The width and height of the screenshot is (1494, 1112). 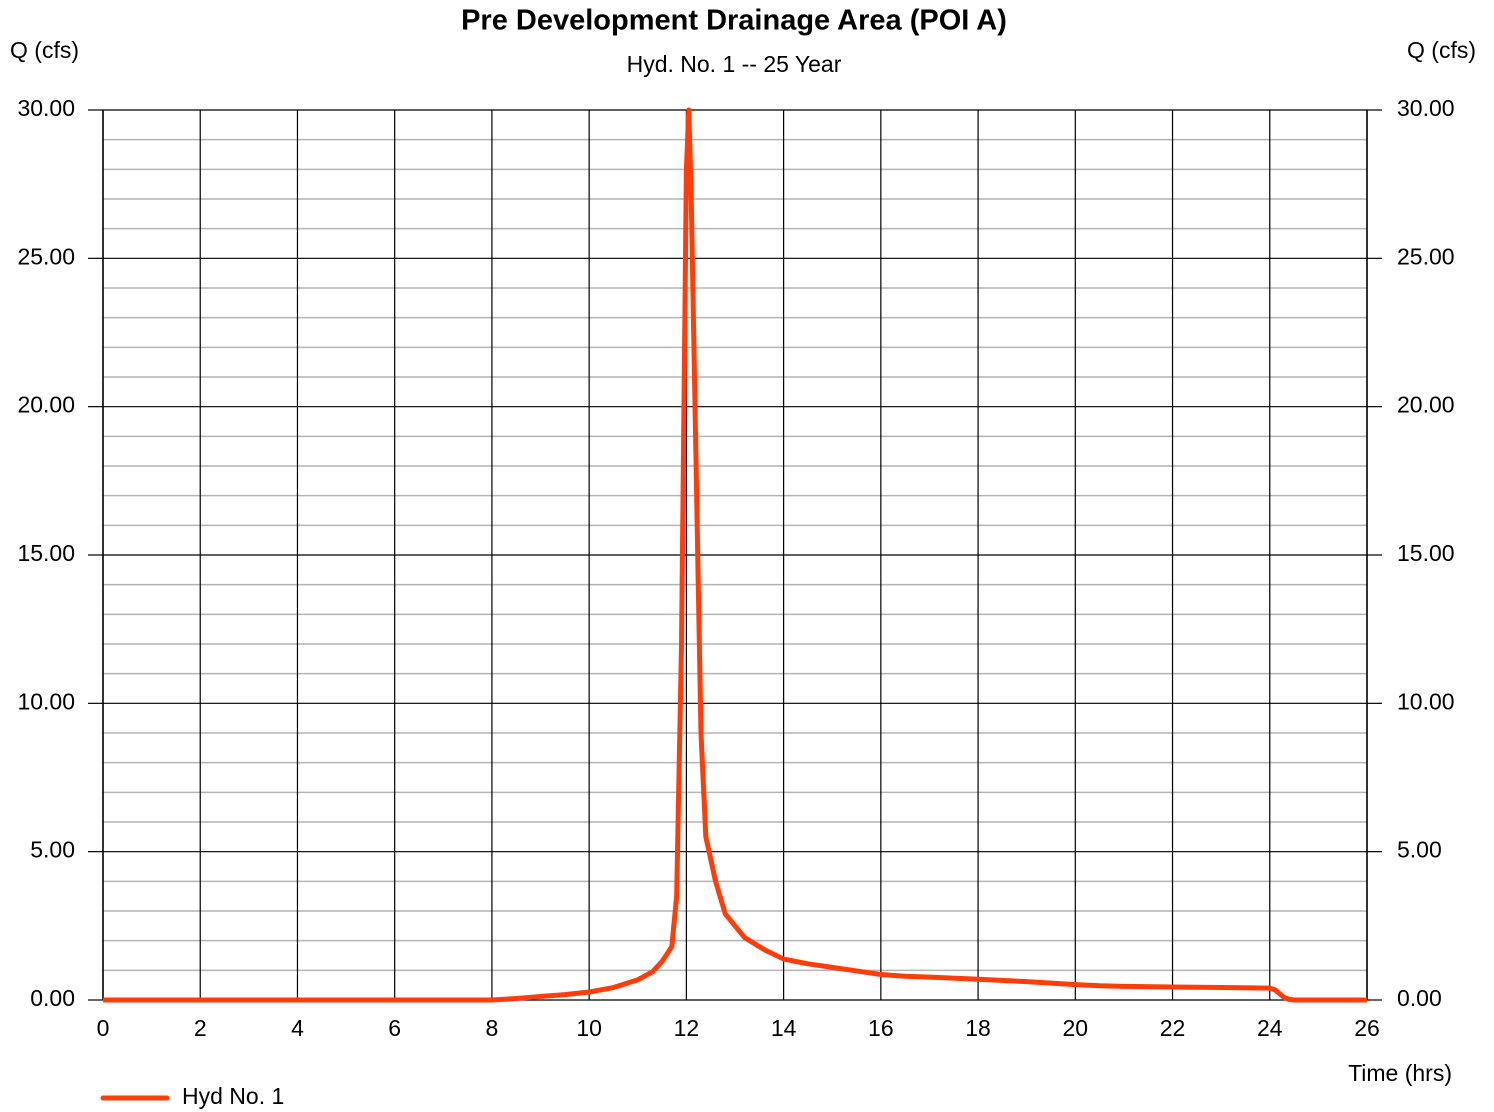 What do you see at coordinates (1173, 1028) in the screenshot?
I see `x-tick-label: 22` at bounding box center [1173, 1028].